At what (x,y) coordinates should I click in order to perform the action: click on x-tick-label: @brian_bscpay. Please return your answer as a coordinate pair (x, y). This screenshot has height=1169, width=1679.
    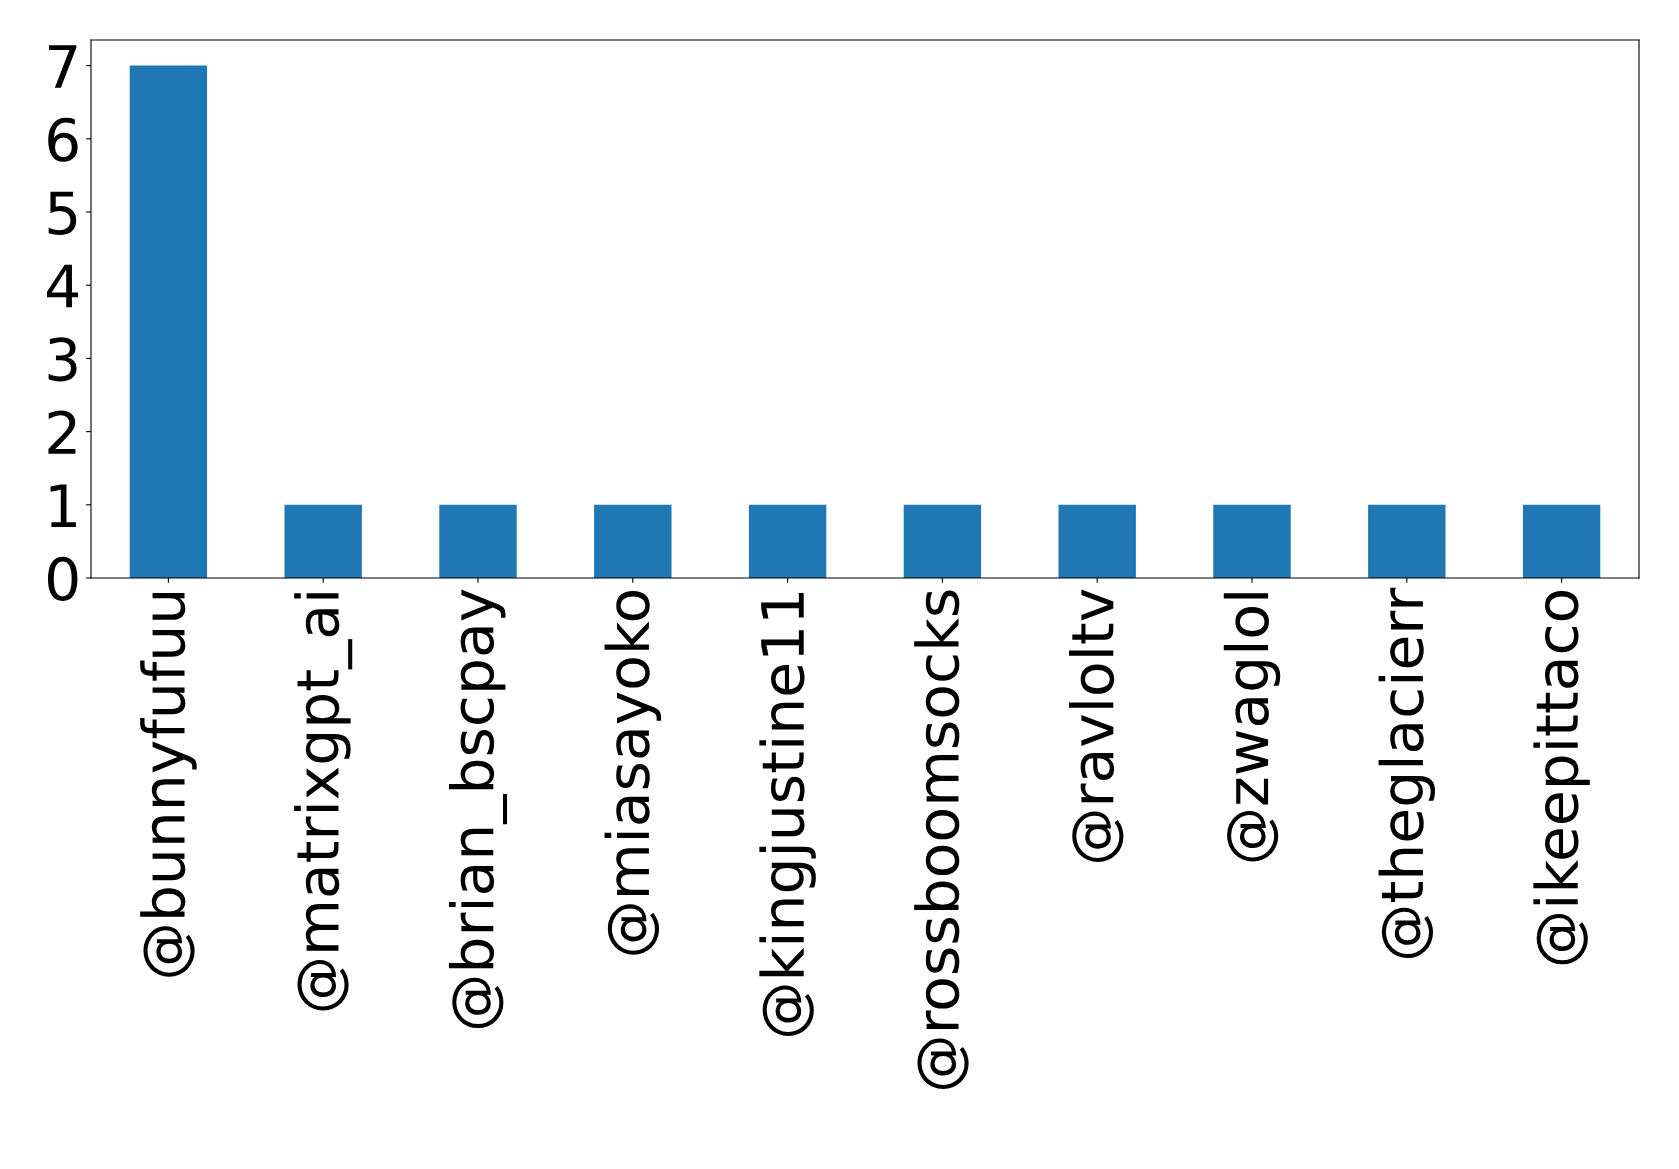
    Looking at the image, I should click on (478, 809).